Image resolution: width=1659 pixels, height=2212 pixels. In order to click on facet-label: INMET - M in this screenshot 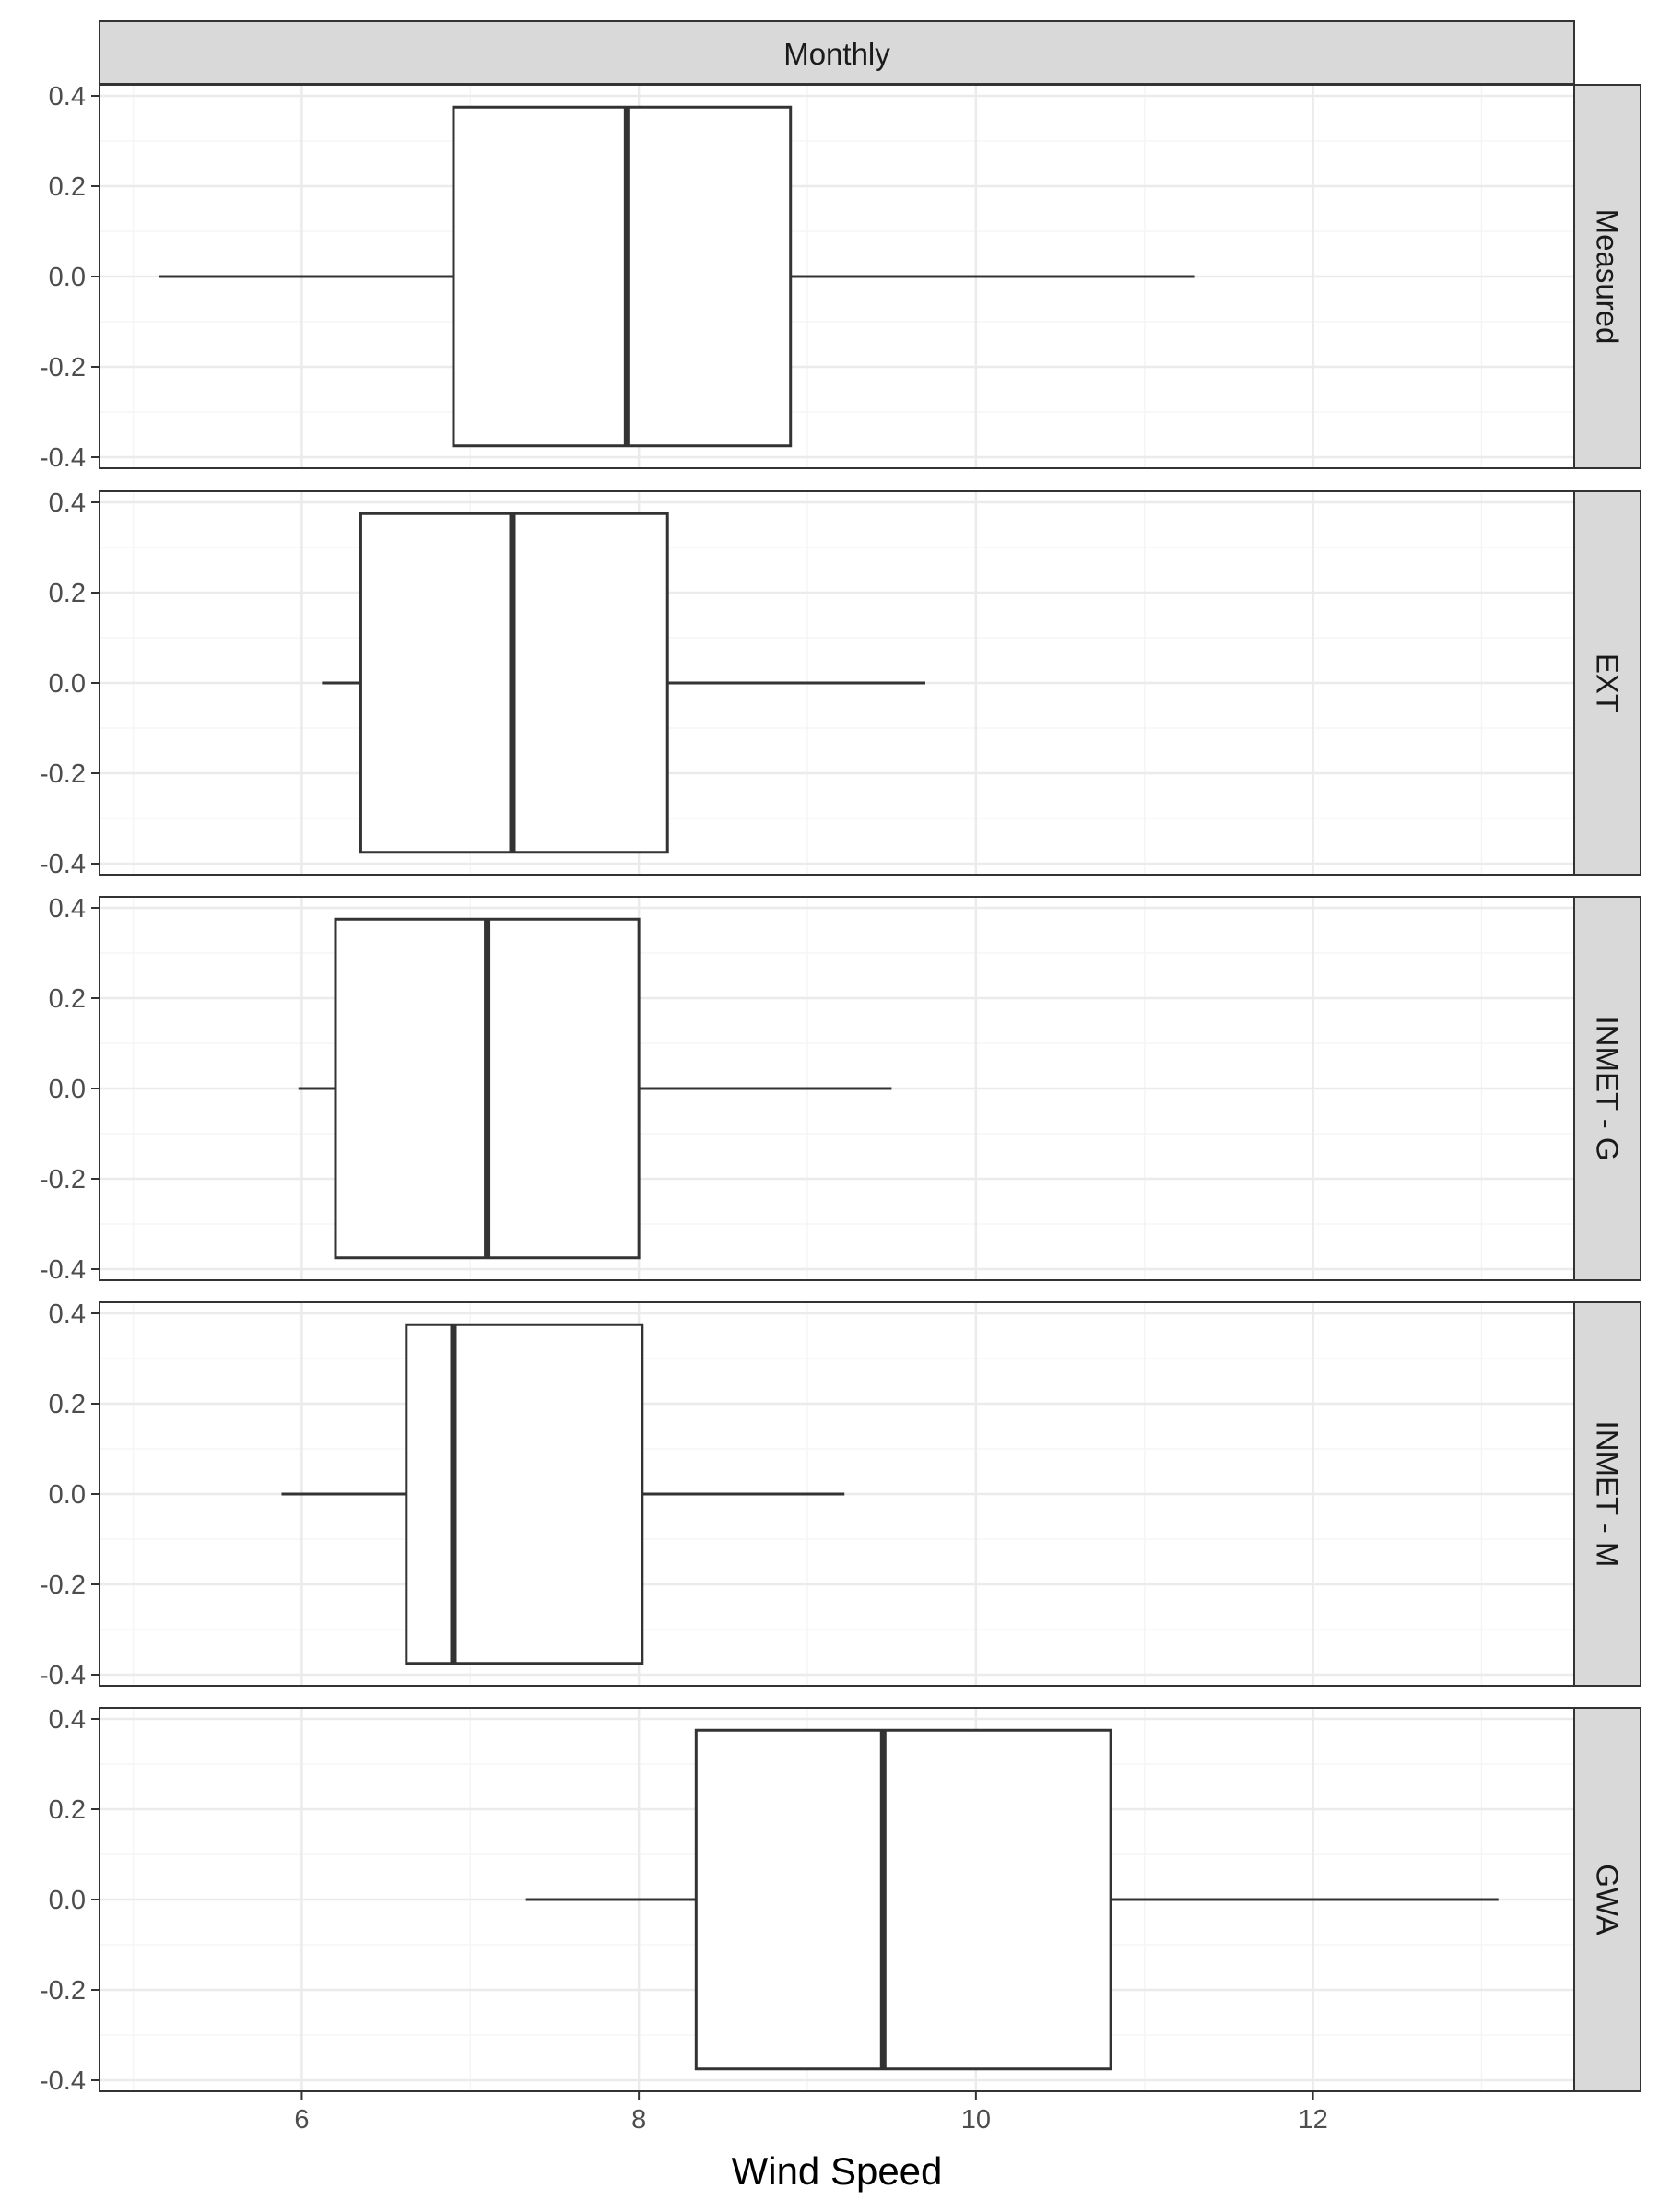, I will do `click(1608, 1494)`.